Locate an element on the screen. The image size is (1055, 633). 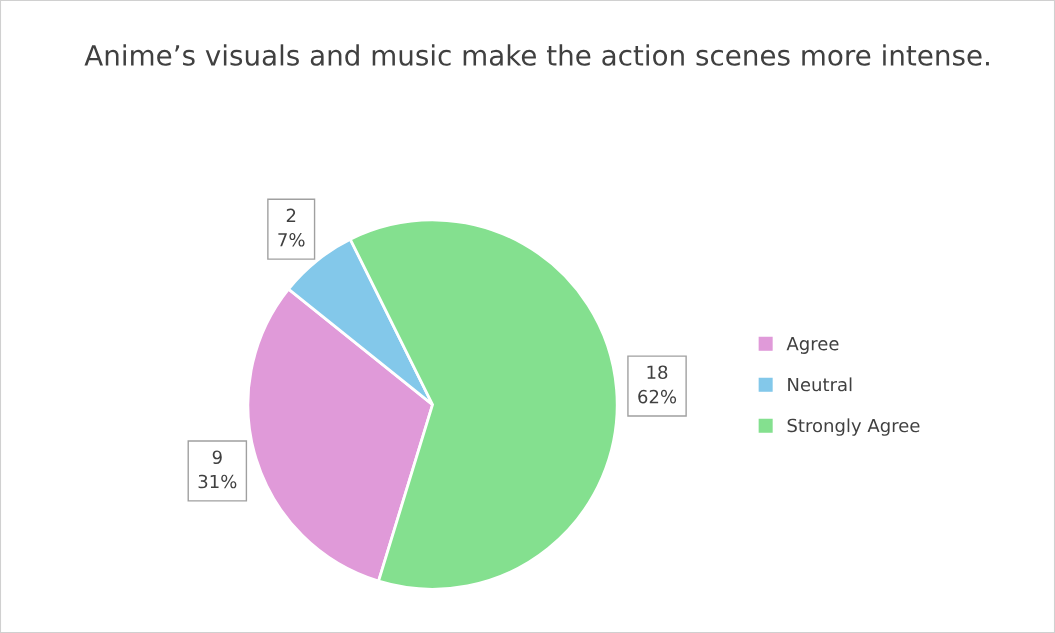
legend-label: Agree is located at coordinates (812, 345).